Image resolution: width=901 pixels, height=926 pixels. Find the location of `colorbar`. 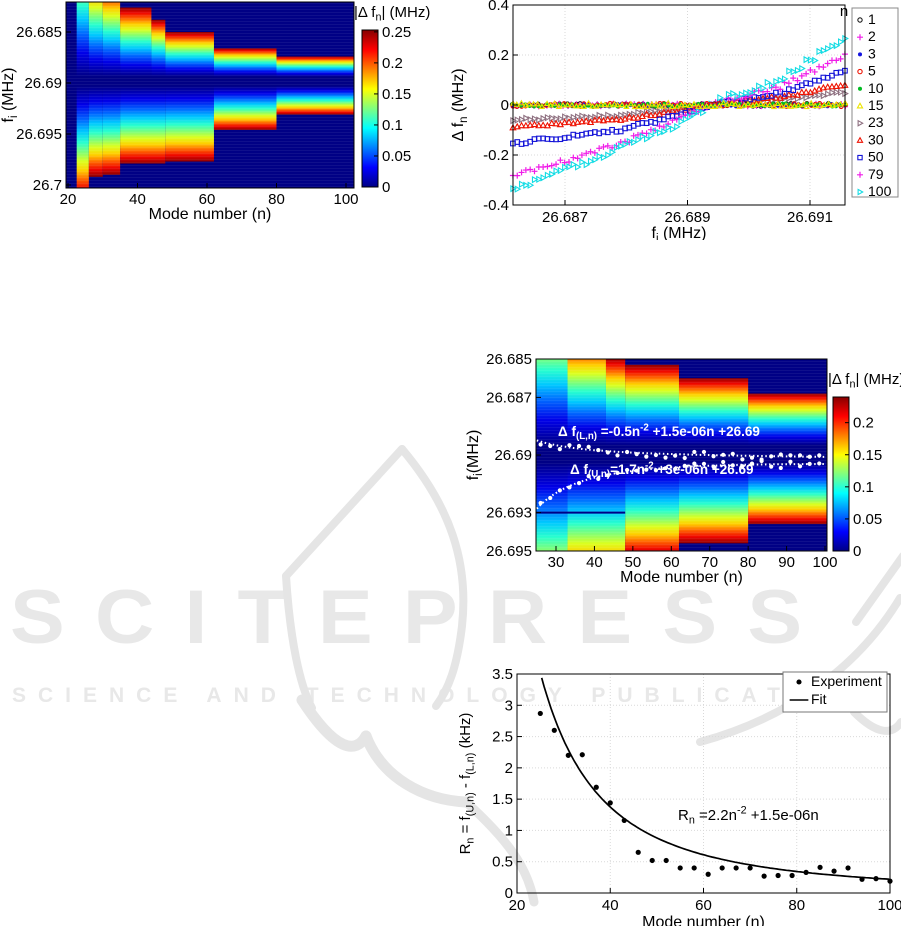

colorbar is located at coordinates (370, 108).